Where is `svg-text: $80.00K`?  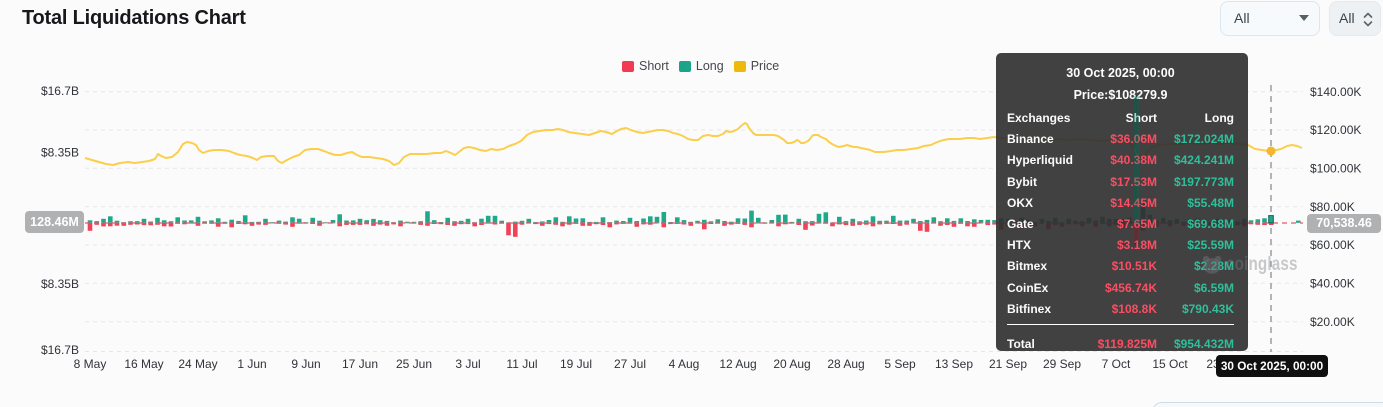
svg-text: $80.00K is located at coordinates (1332, 207).